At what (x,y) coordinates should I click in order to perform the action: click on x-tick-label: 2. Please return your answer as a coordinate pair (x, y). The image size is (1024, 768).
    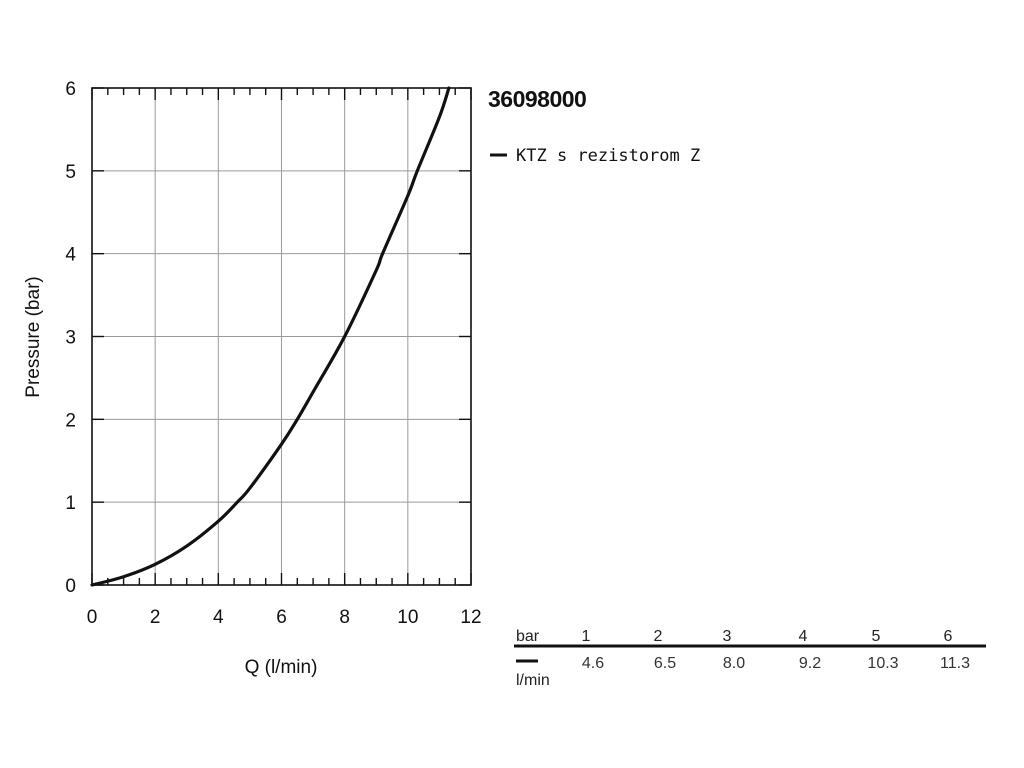
    Looking at the image, I should click on (155, 617).